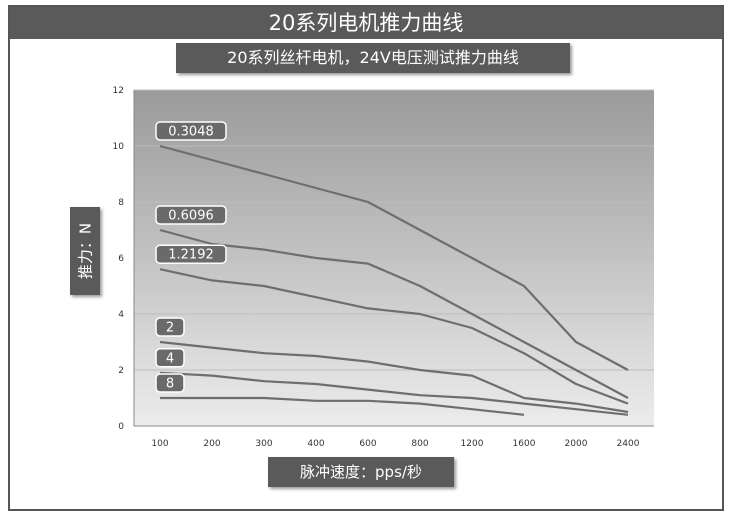 The width and height of the screenshot is (734, 518). Describe the element at coordinates (121, 315) in the screenshot. I see `y-tick-label: 4` at that location.